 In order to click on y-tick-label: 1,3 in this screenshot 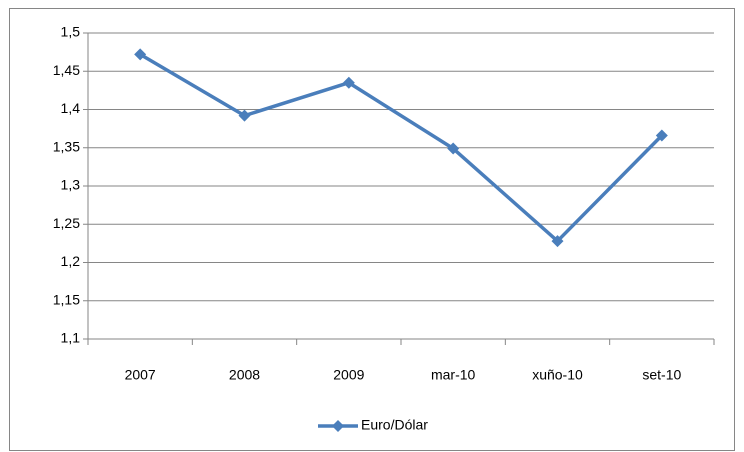, I will do `click(71, 185)`.